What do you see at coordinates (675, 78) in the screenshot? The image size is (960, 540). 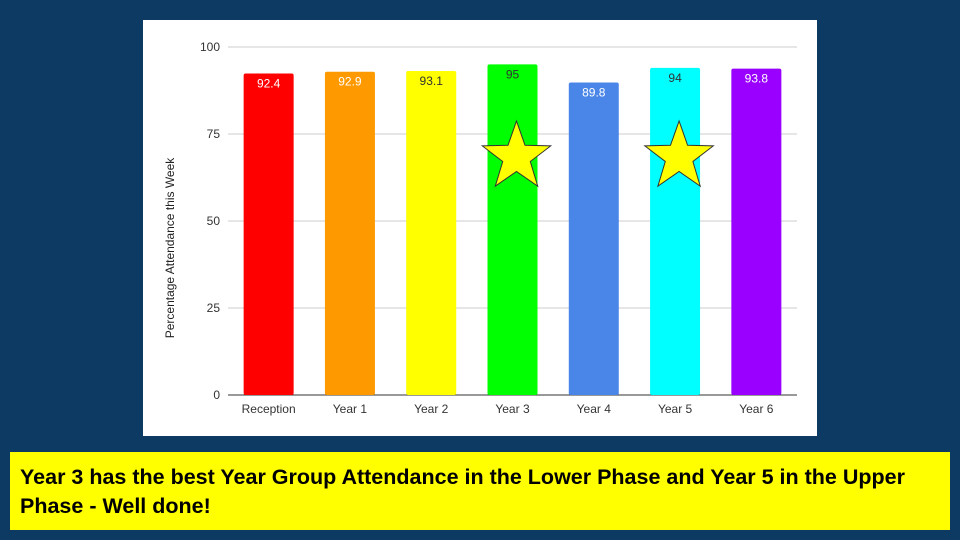 I see `data-label: 94` at bounding box center [675, 78].